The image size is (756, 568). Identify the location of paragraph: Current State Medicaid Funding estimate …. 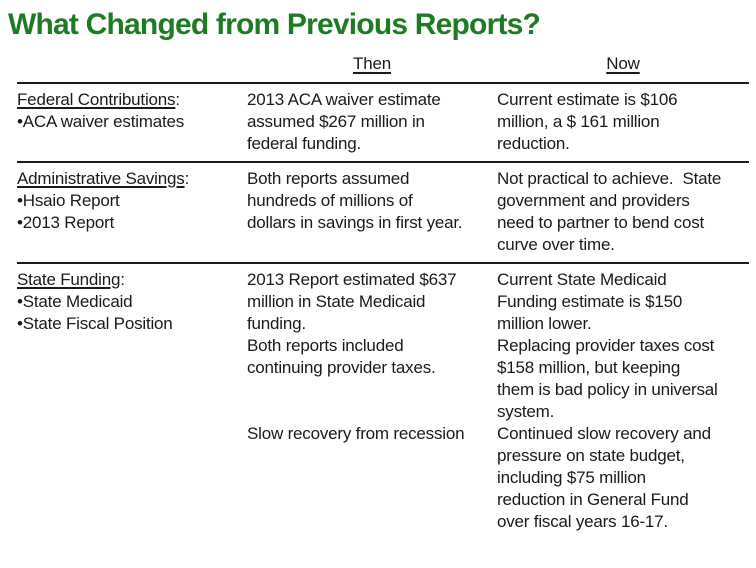
(590, 301).